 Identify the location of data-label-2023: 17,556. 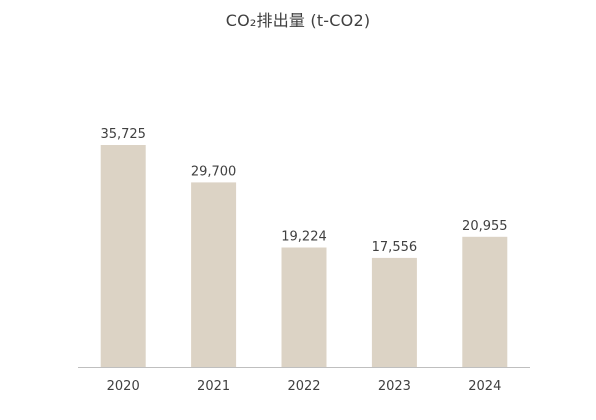
(395, 247).